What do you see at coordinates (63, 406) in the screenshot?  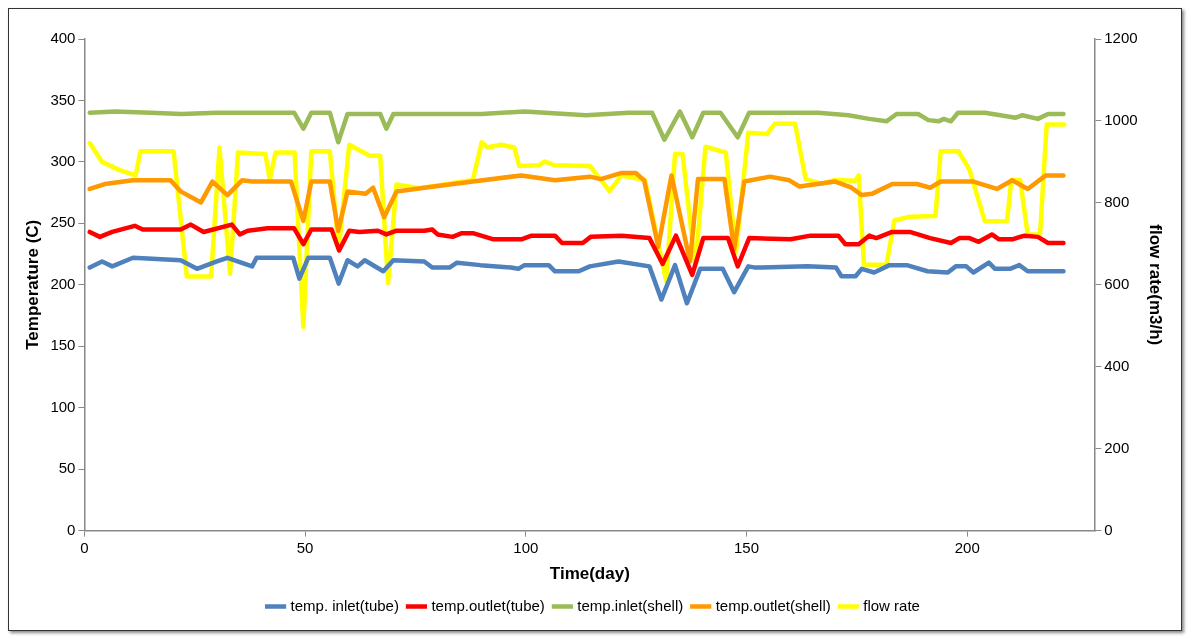 I see `y-tick-label: 100` at bounding box center [63, 406].